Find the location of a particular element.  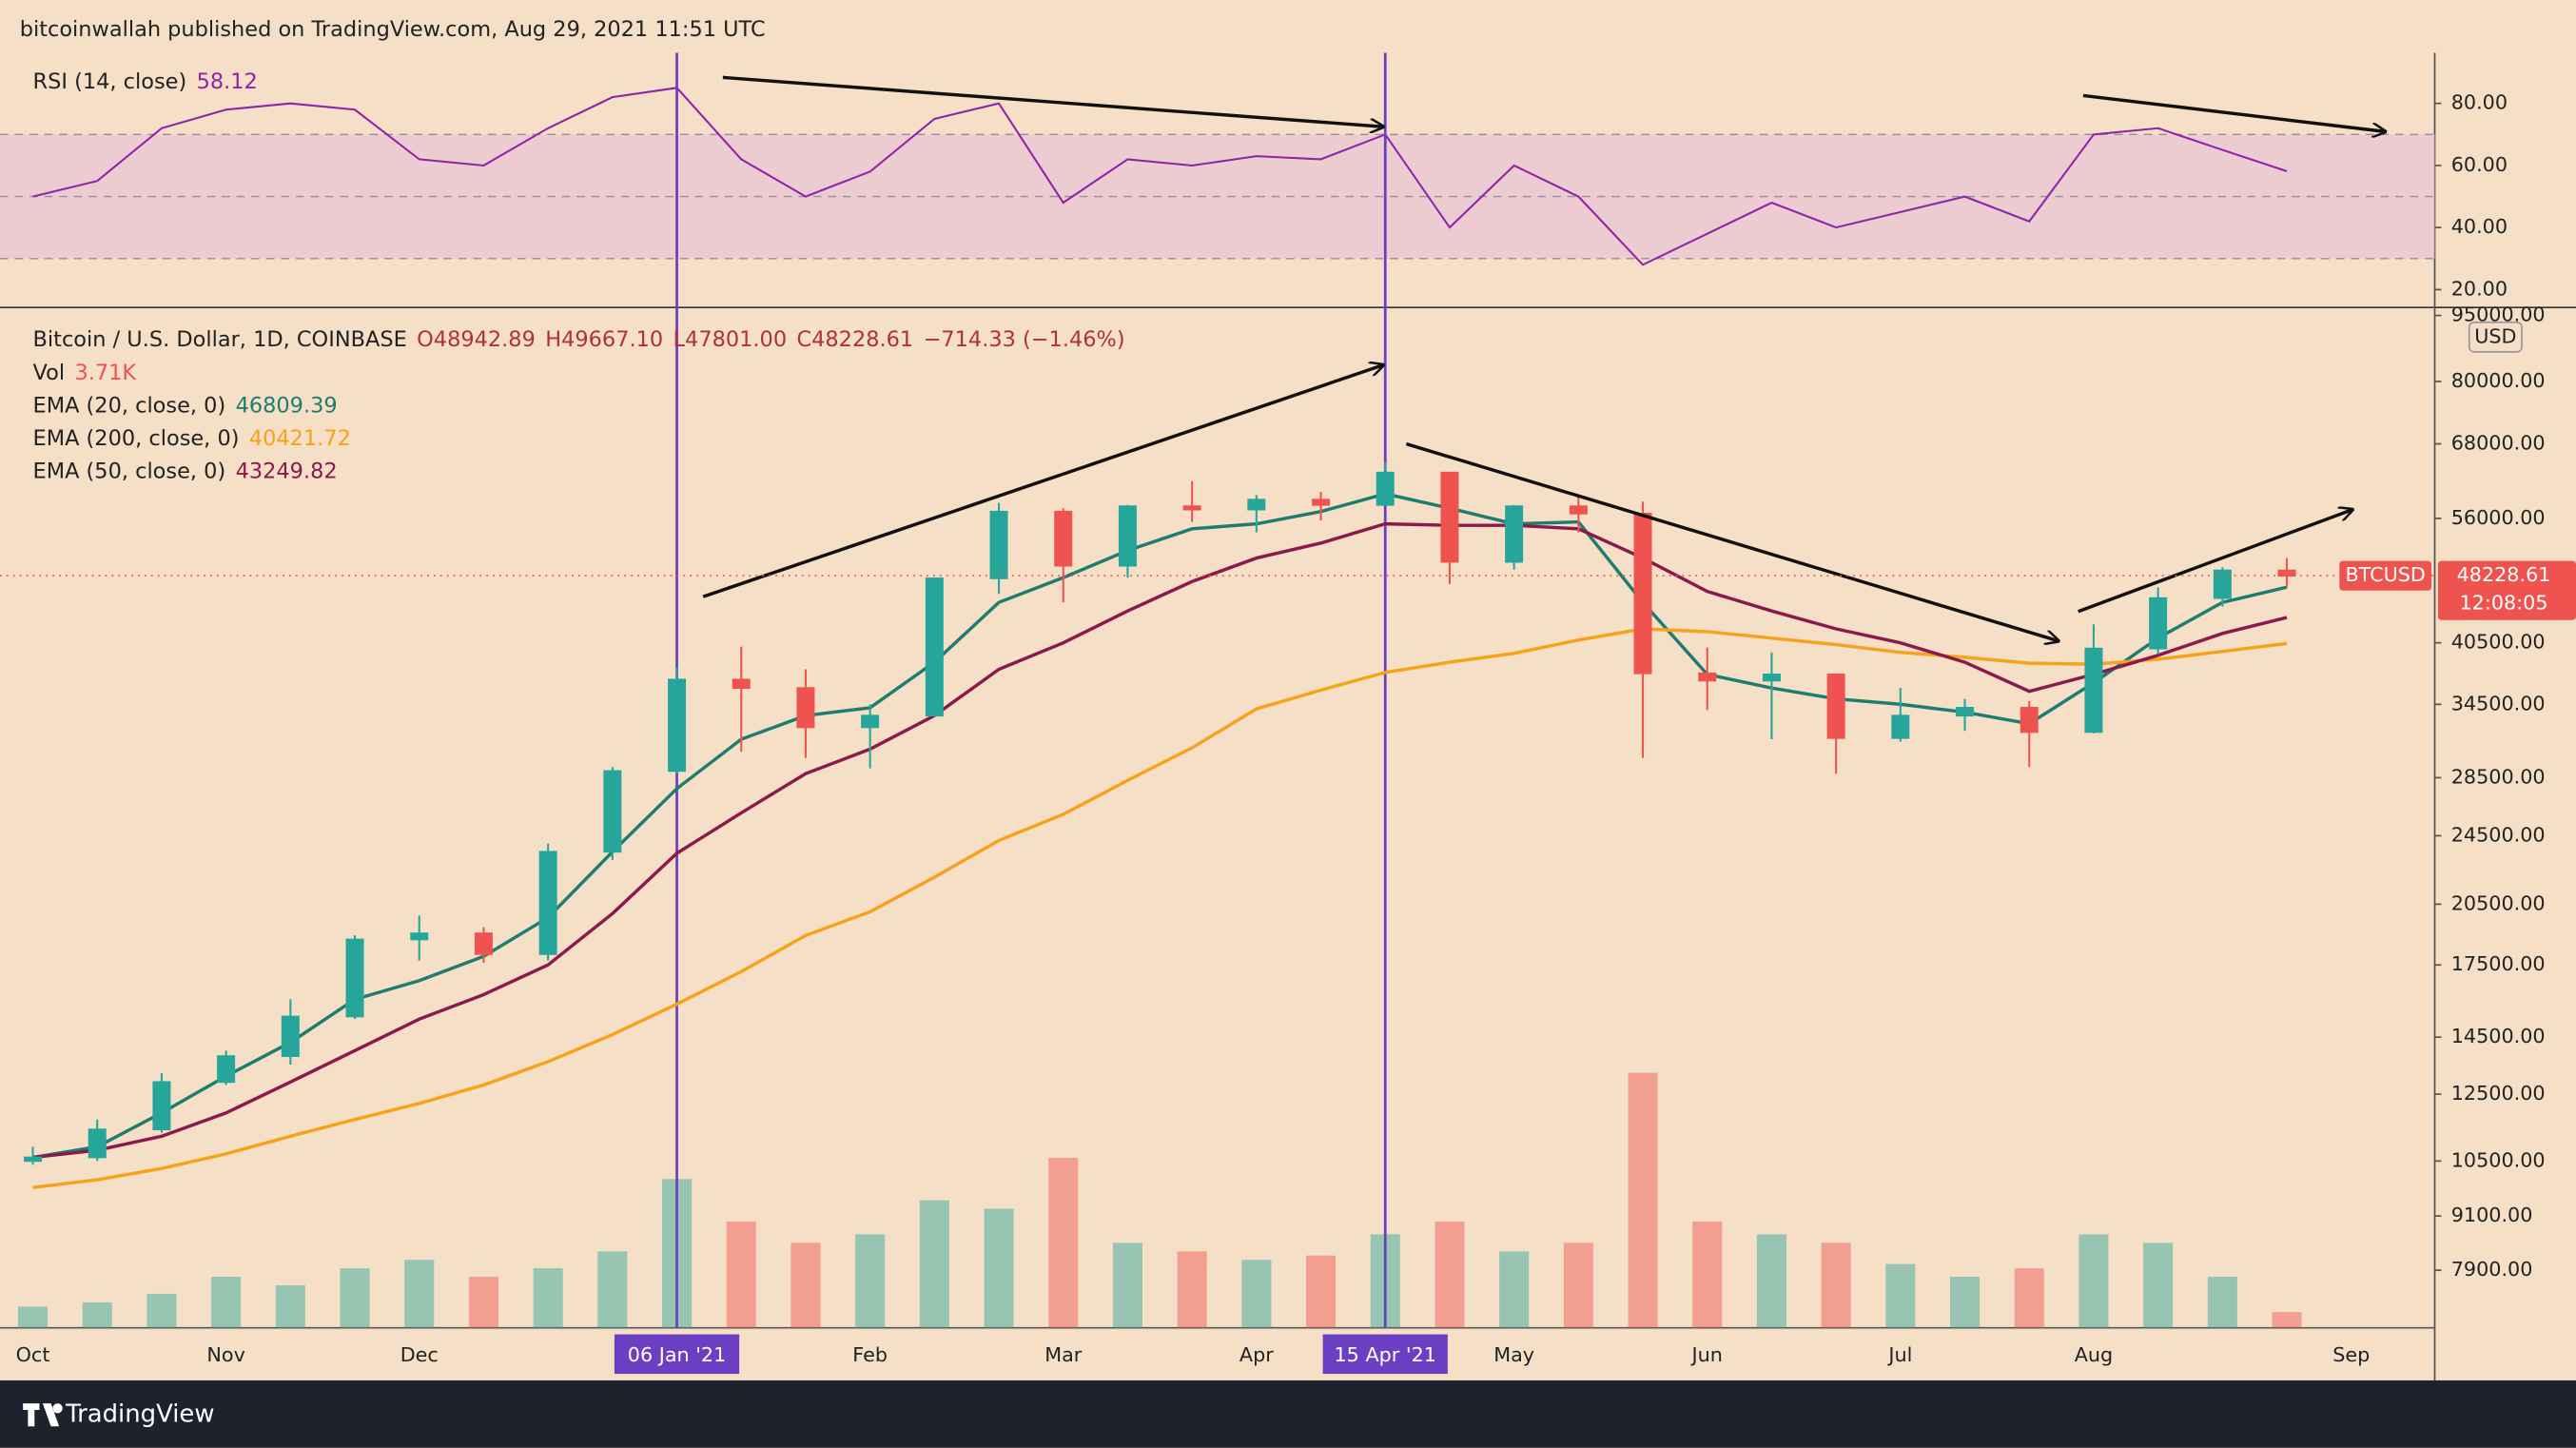

tv-logo is located at coordinates (43, 1415).